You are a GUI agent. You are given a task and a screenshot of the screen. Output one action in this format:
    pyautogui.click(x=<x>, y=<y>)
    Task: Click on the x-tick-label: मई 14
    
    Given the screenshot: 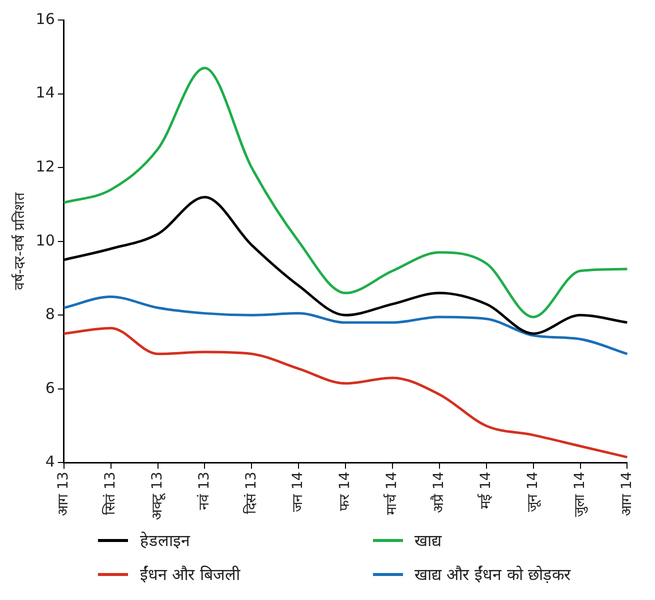 What is the action you would take?
    pyautogui.click(x=485, y=490)
    